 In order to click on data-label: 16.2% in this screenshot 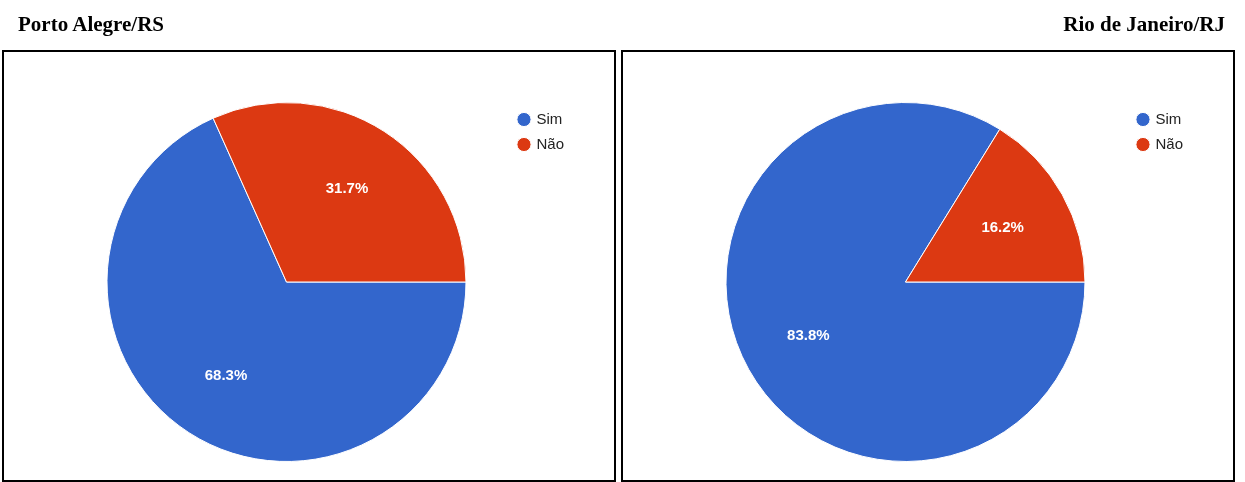, I will do `click(1002, 226)`.